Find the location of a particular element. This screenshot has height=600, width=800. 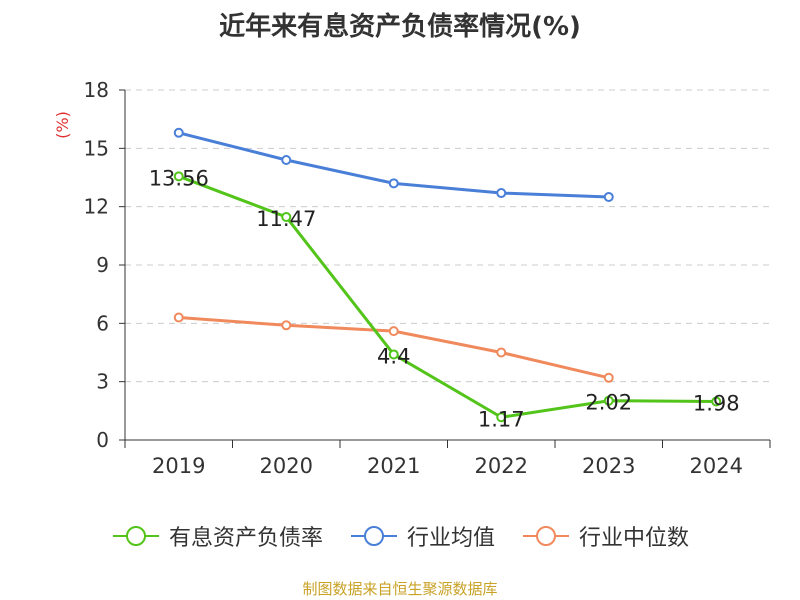

data-label: 13.56 is located at coordinates (179, 178).